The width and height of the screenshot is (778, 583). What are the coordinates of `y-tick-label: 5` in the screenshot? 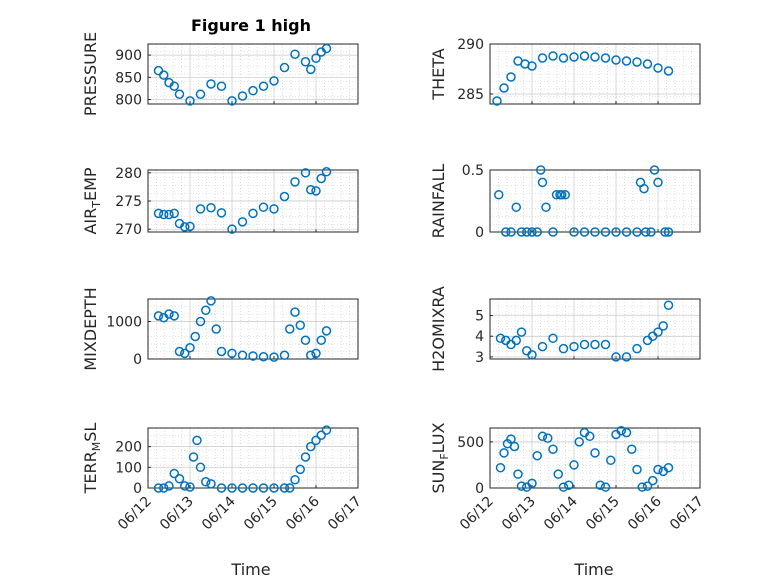 It's located at (479, 317).